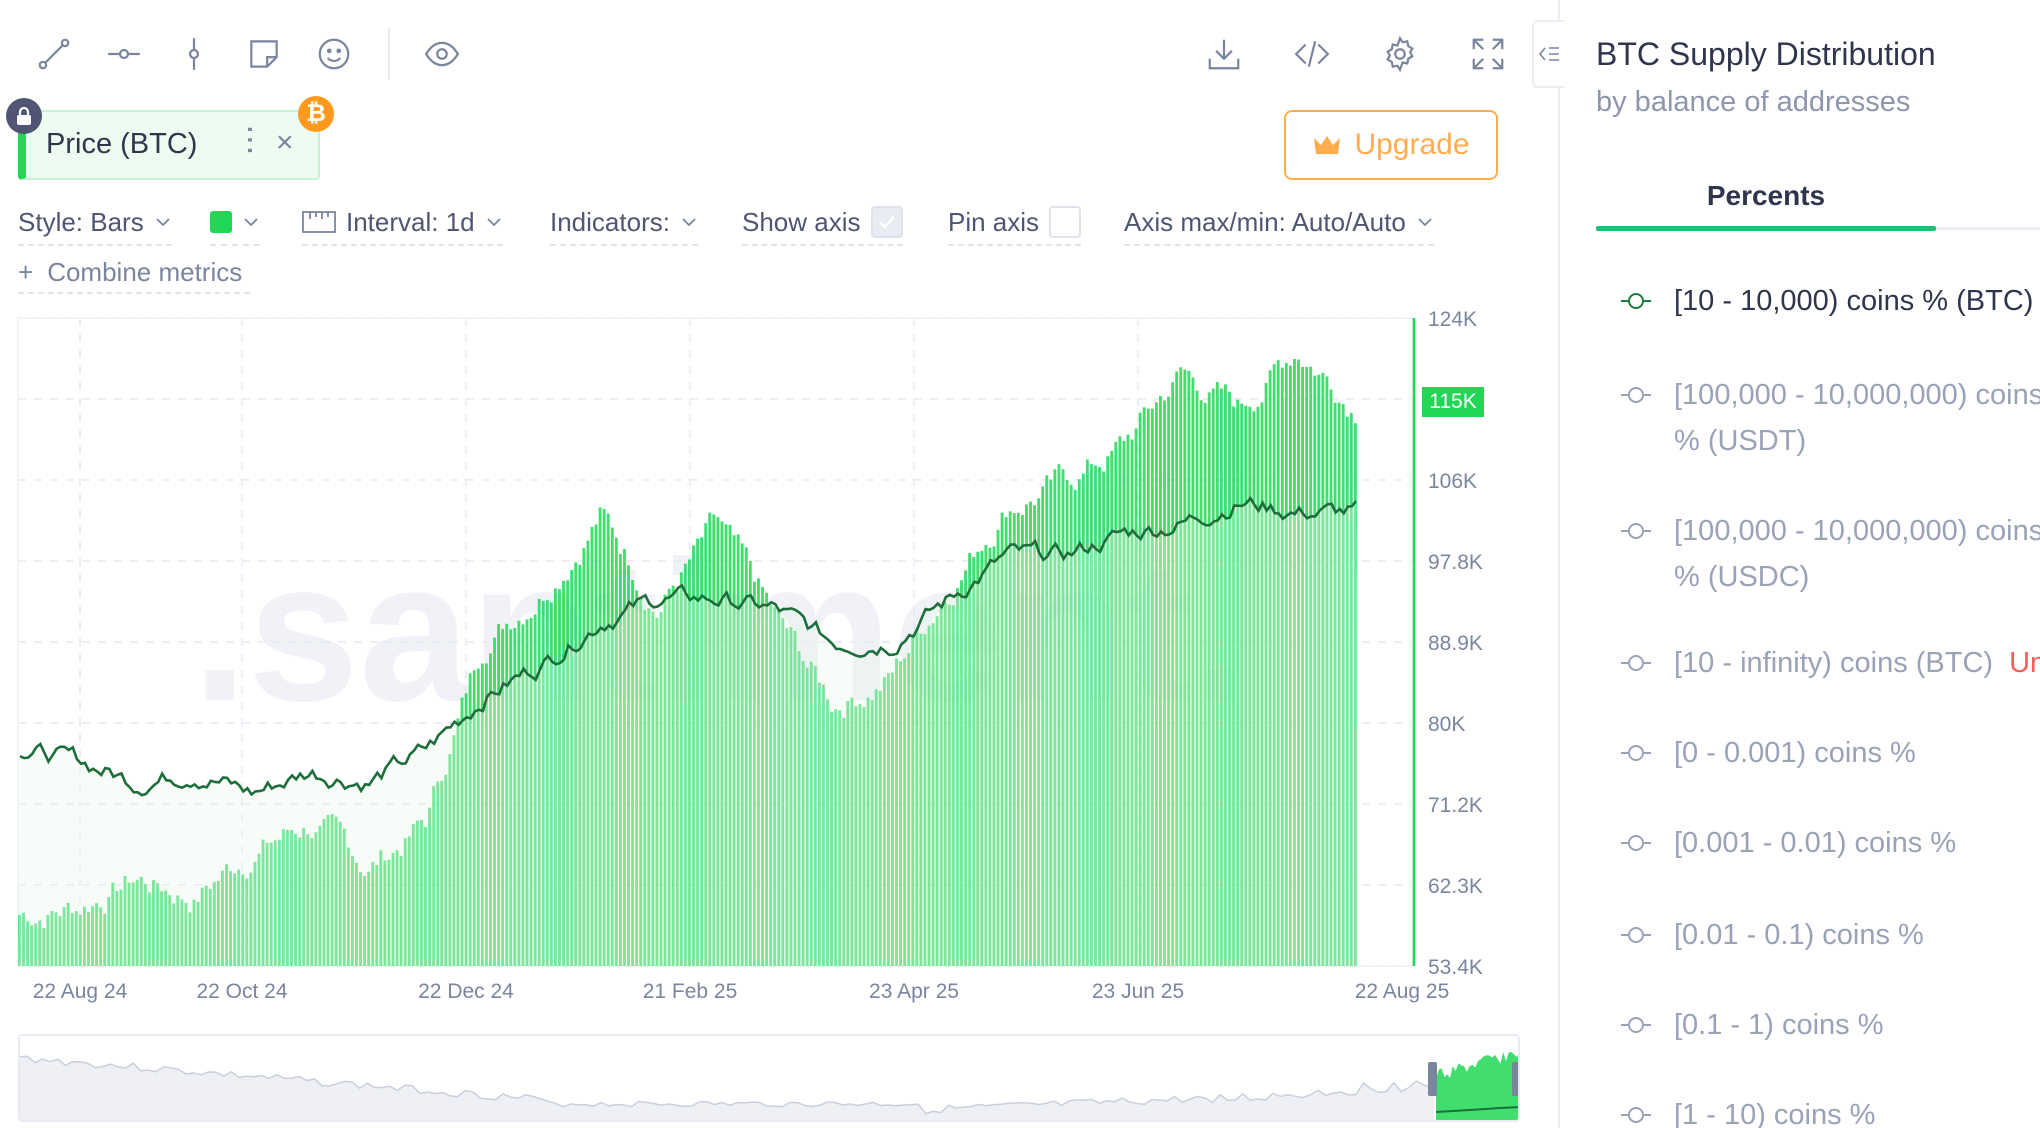 Image resolution: width=2040 pixels, height=1128 pixels. What do you see at coordinates (494, 222) in the screenshot?
I see `chevron-down-icon` at bounding box center [494, 222].